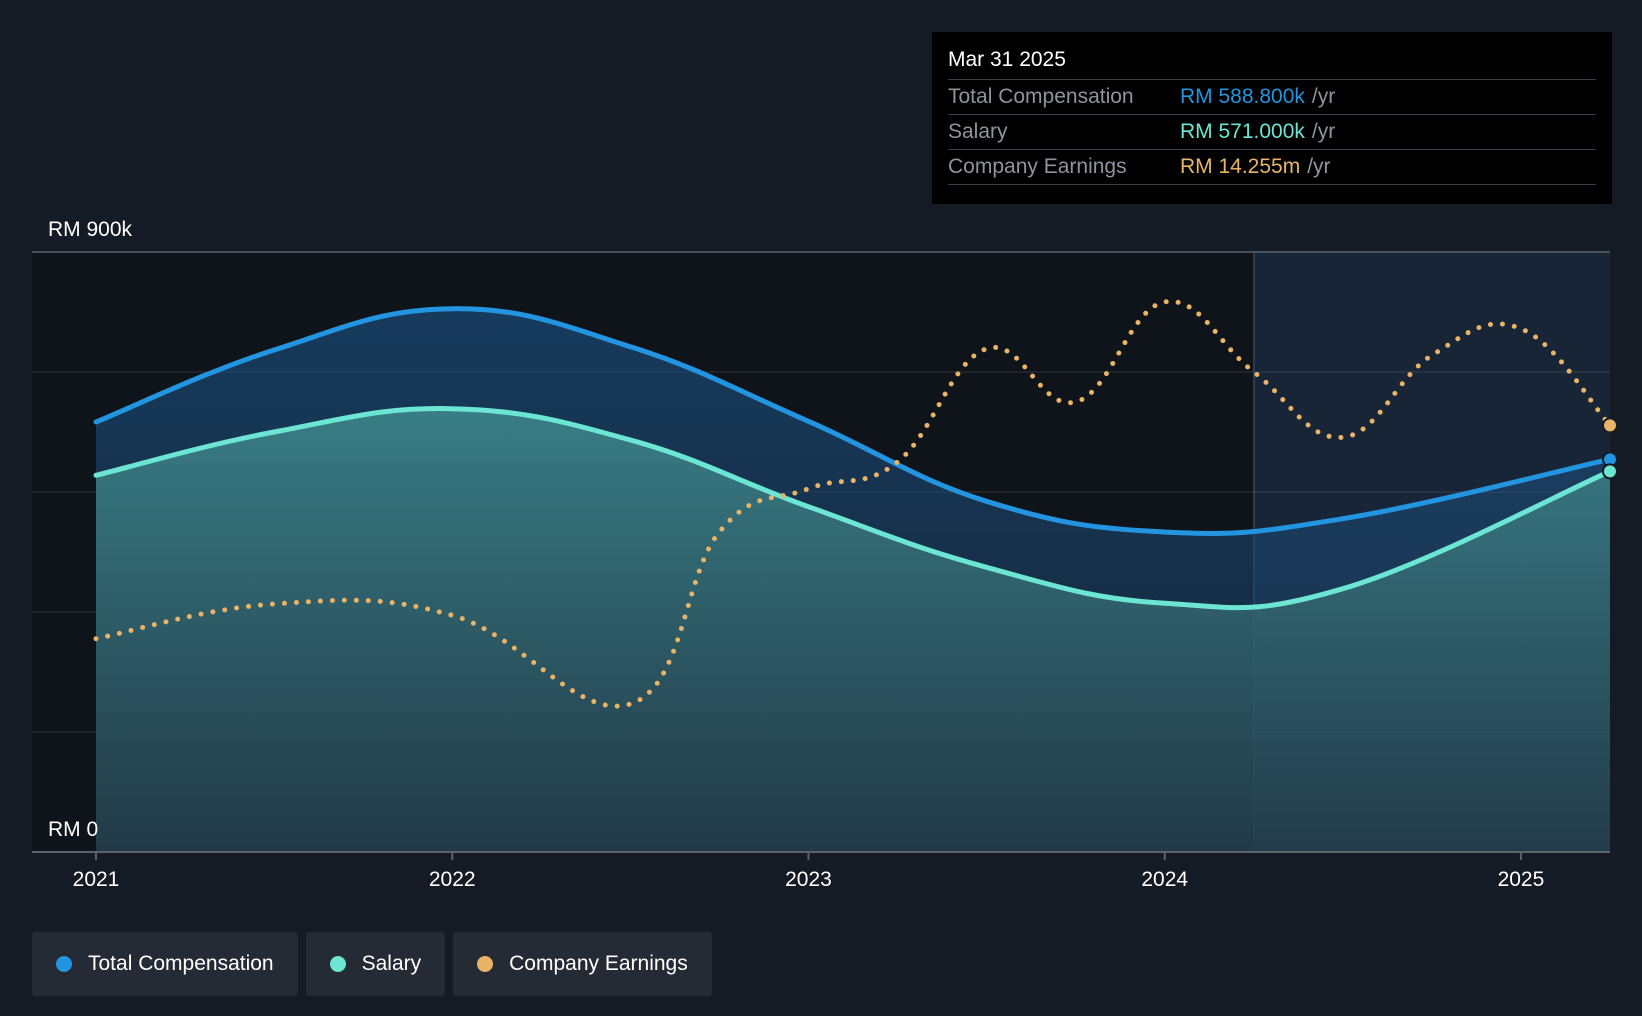 Image resolution: width=1642 pixels, height=1016 pixels. I want to click on legend-item-company-earnings: Company Earnings, so click(582, 964).